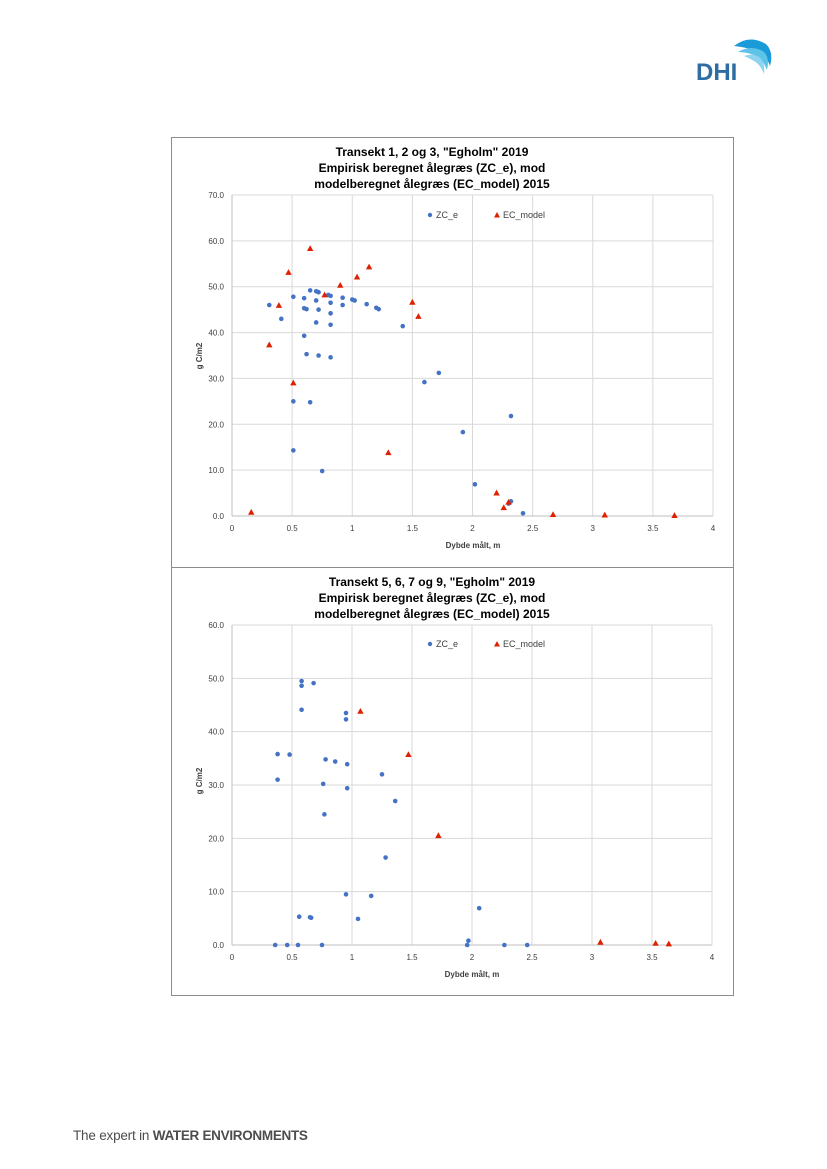 The height and width of the screenshot is (1169, 827). I want to click on y-axis-title: g C/m2, so click(199, 355).